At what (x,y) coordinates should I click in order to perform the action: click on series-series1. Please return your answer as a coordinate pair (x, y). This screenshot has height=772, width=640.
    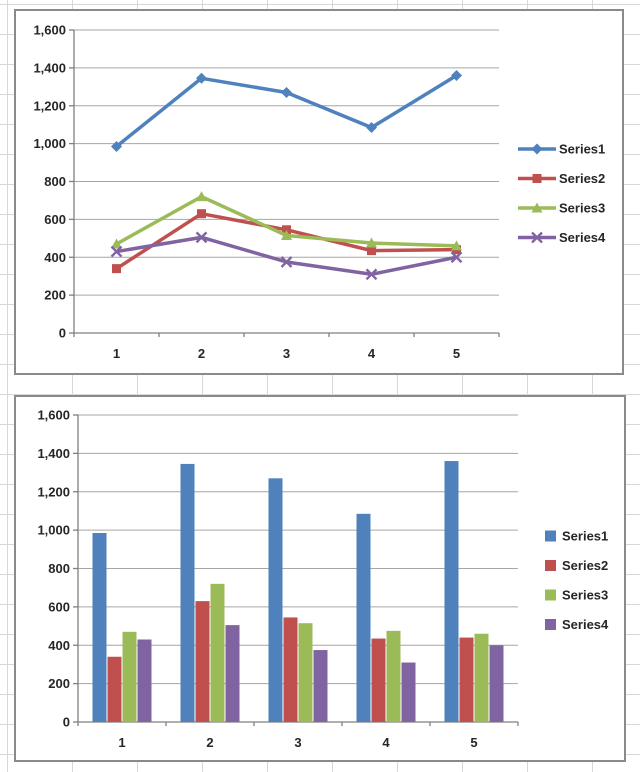
    Looking at the image, I should click on (286, 110).